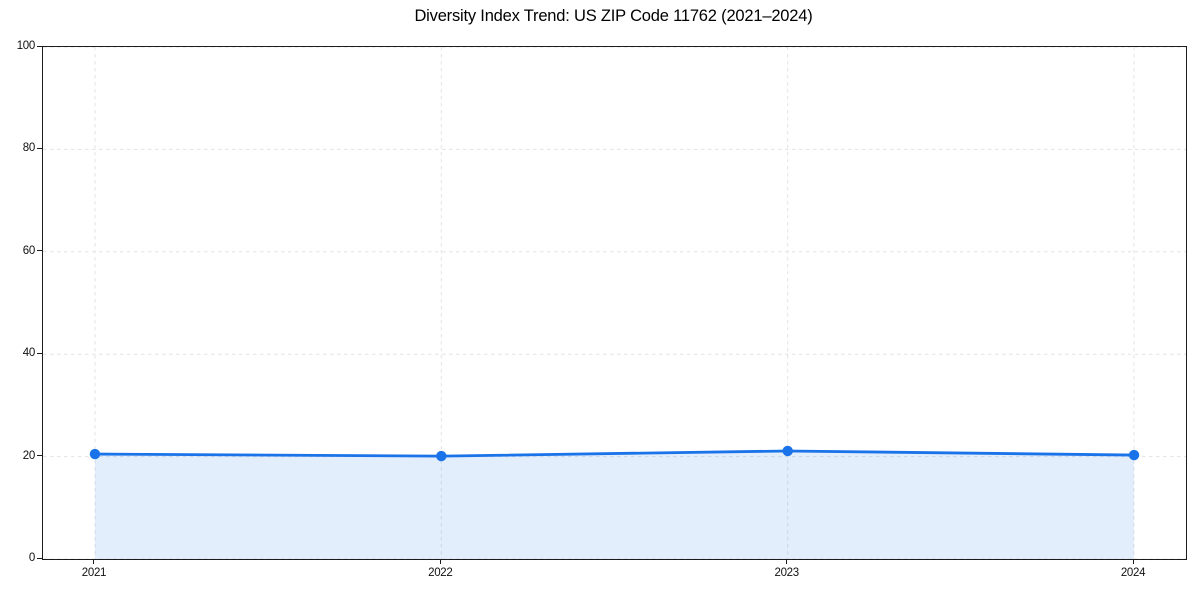 Image resolution: width=1200 pixels, height=600 pixels. Describe the element at coordinates (29, 455) in the screenshot. I see `y-tick-label: 20` at that location.